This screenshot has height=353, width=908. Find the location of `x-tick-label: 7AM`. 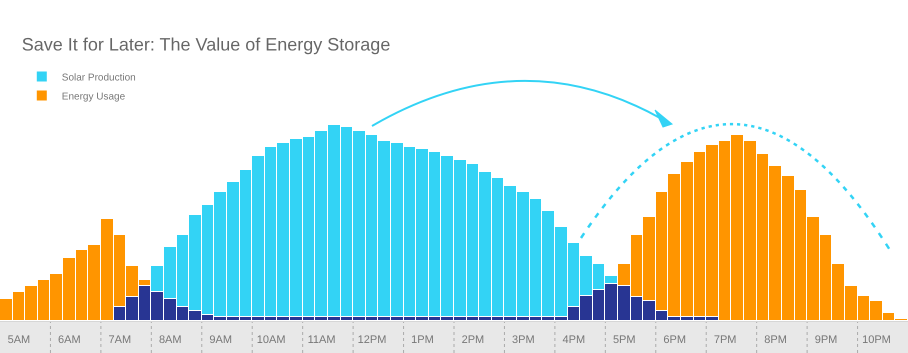

x-tick-label: 7AM is located at coordinates (120, 340).